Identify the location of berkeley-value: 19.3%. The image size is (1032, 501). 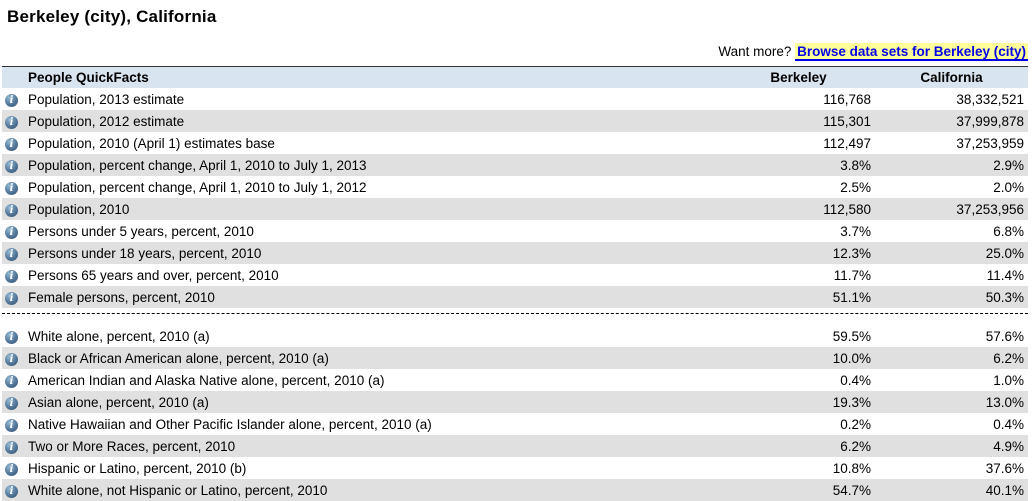
(851, 402).